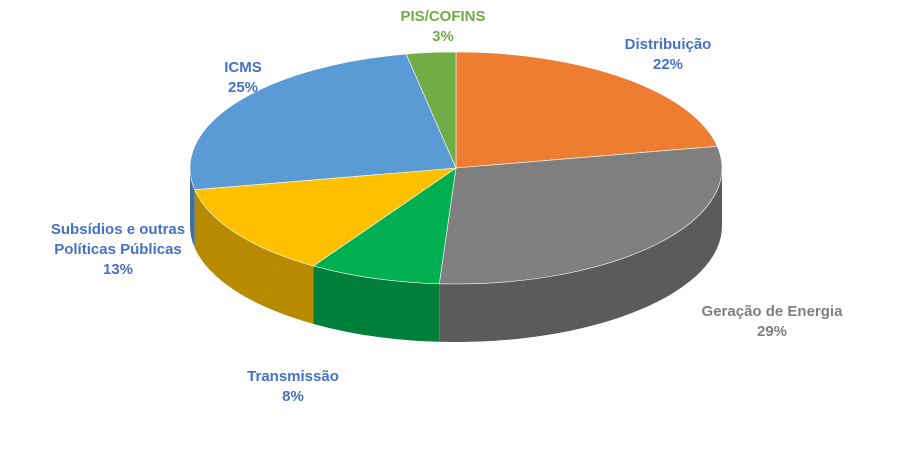 Image resolution: width=900 pixels, height=458 pixels. What do you see at coordinates (243, 67) in the screenshot?
I see `category-label: ICMS` at bounding box center [243, 67].